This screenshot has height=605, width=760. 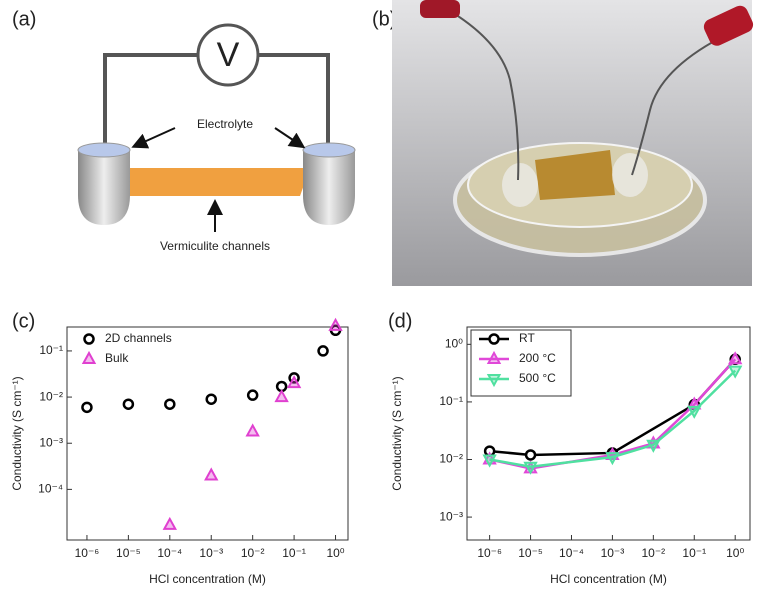 I want to click on panel-label: (d), so click(x=400, y=321).